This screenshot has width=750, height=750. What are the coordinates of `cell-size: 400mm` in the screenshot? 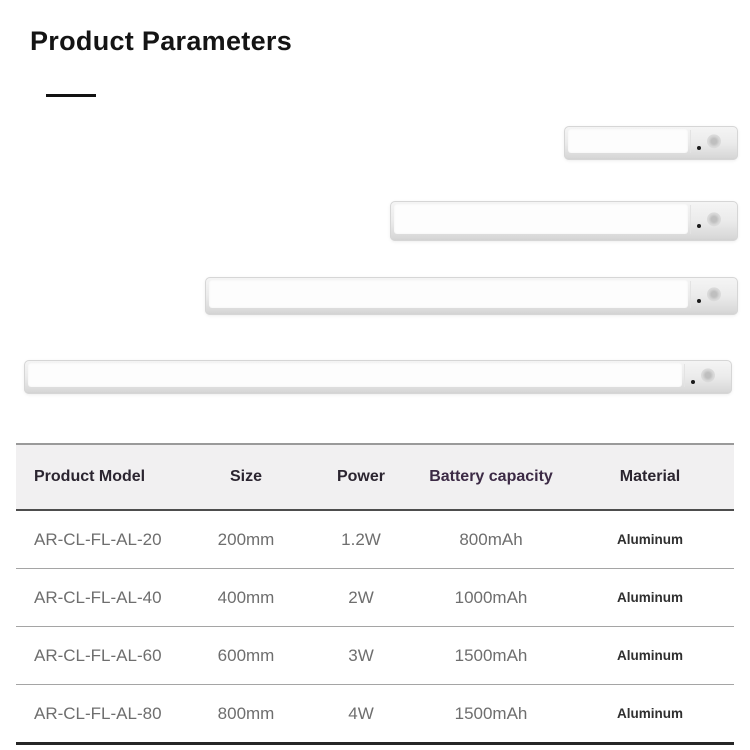 It's located at (246, 597).